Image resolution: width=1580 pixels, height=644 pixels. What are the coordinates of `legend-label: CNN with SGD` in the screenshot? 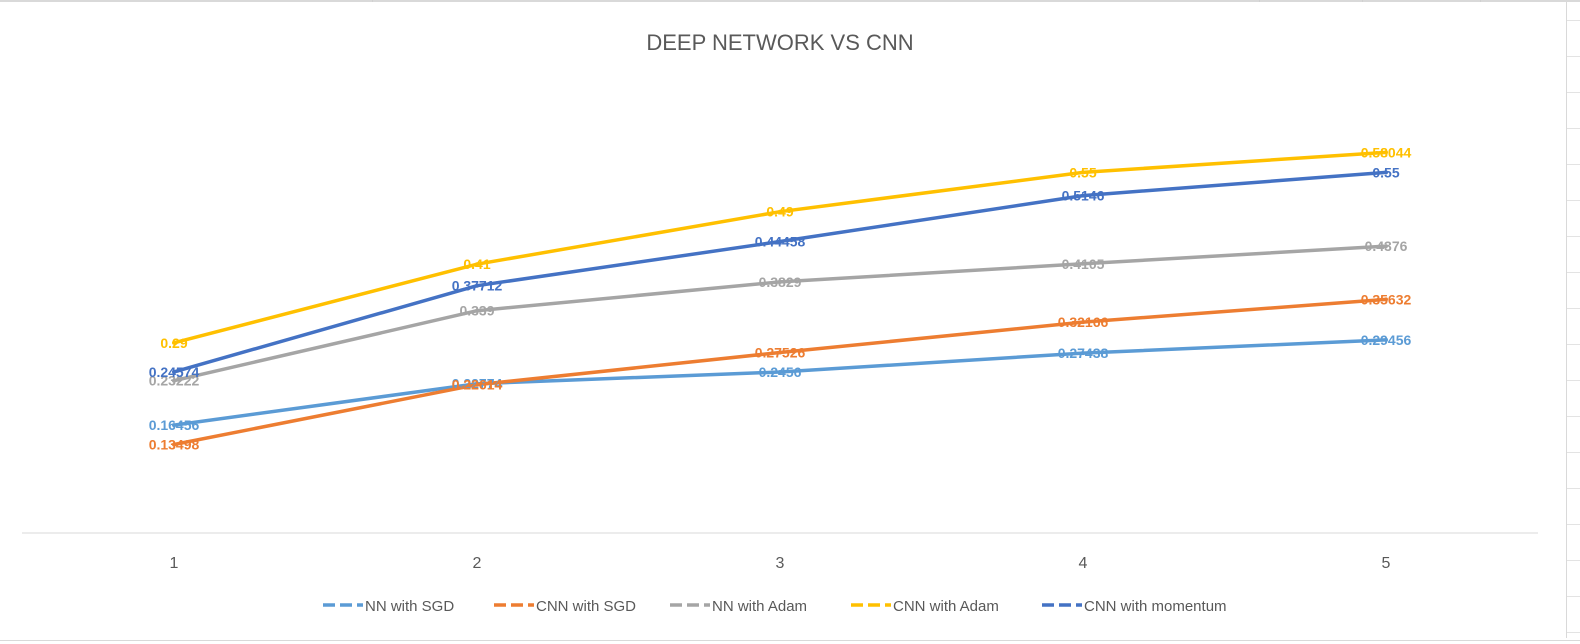 It's located at (586, 606).